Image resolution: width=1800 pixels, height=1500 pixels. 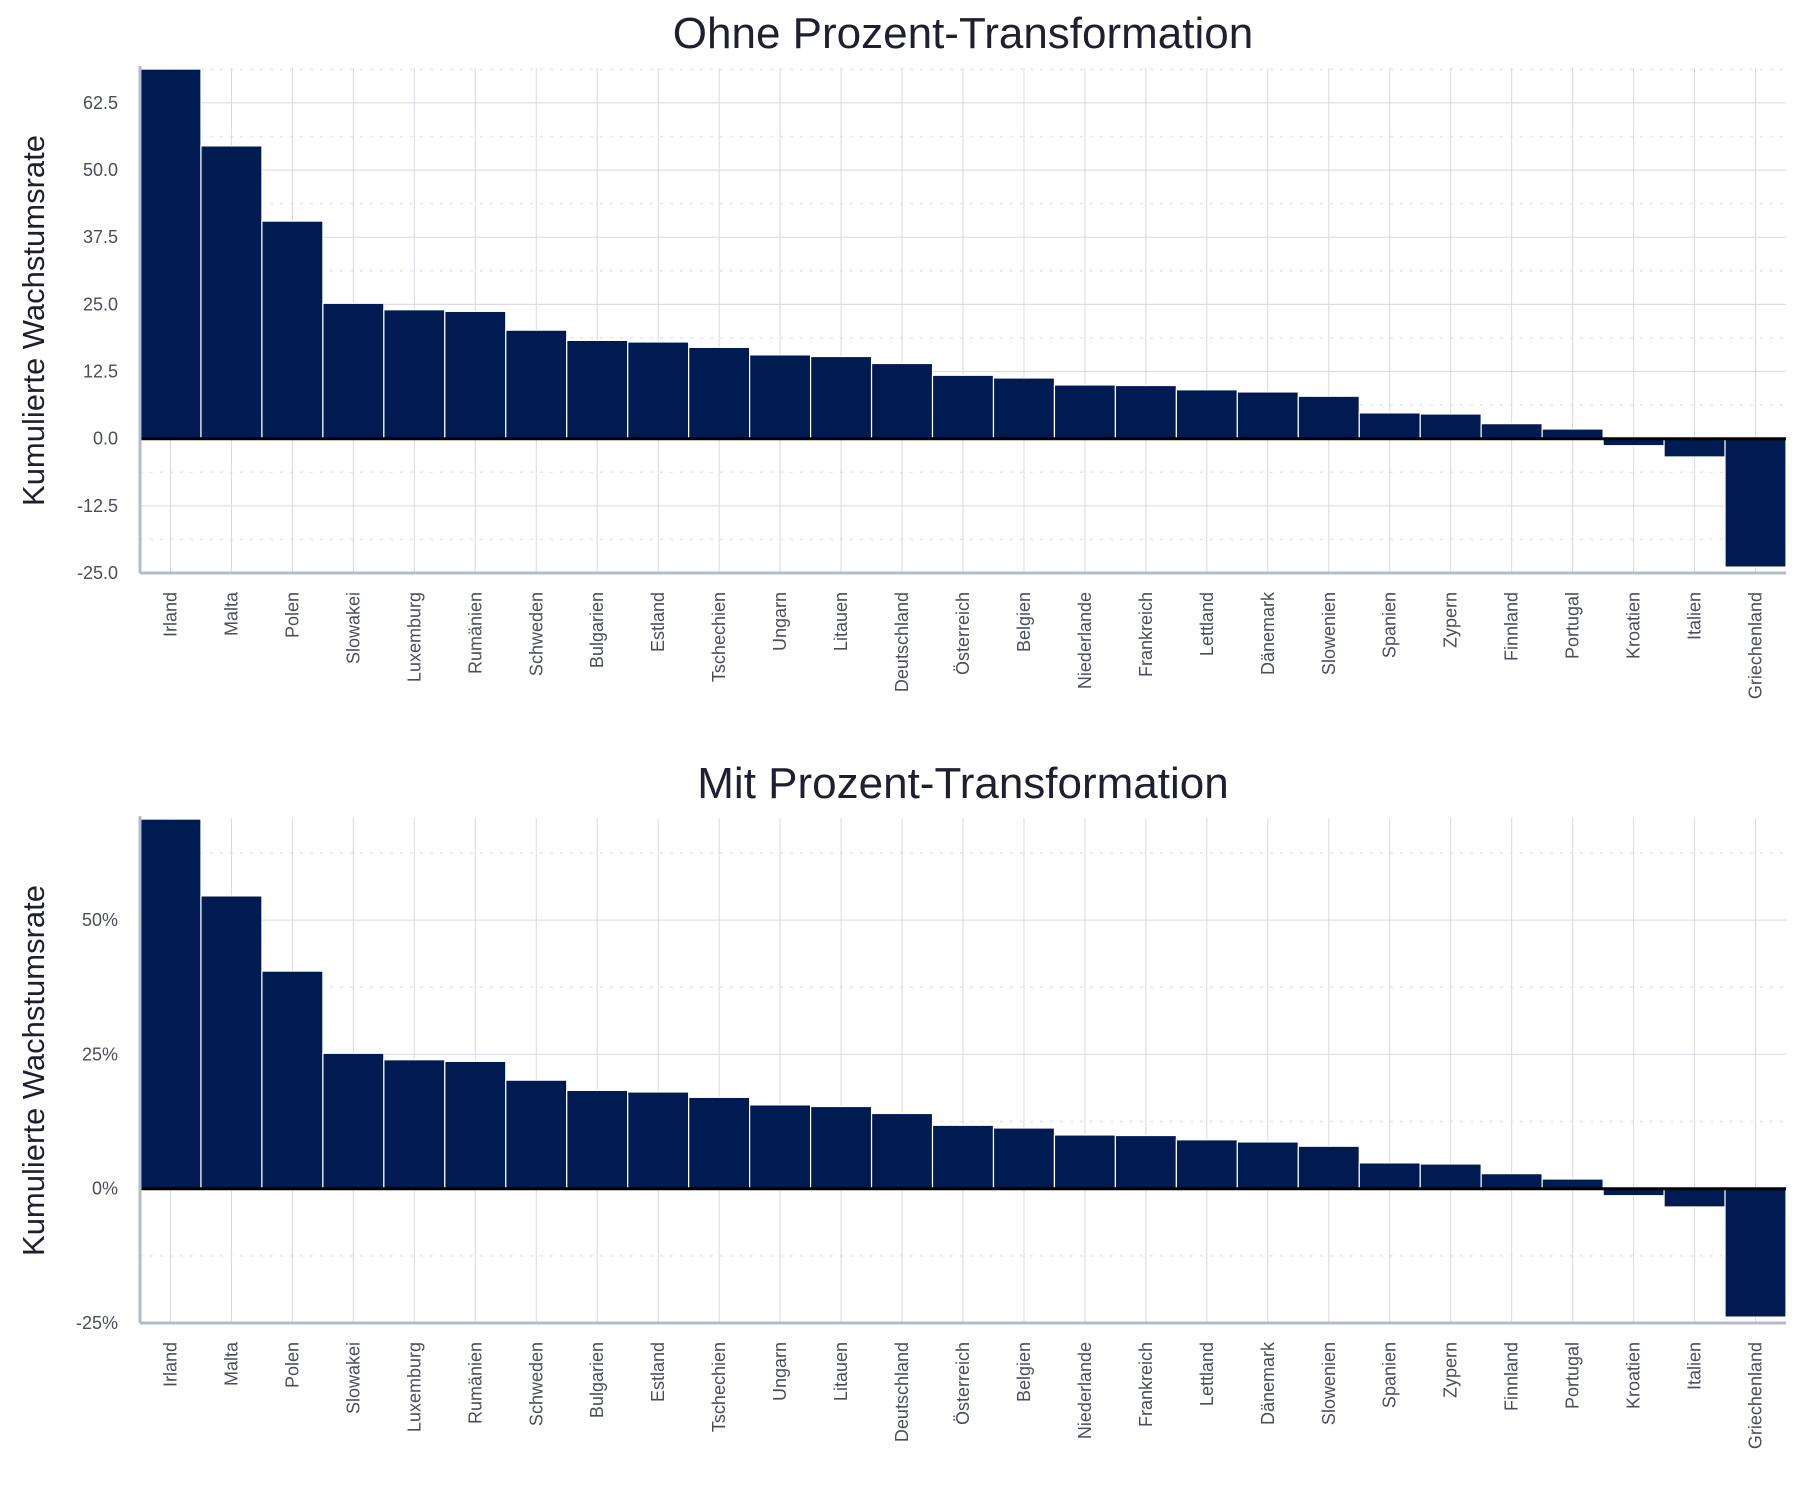 I want to click on y-tick-label: -25.0, so click(x=97, y=573).